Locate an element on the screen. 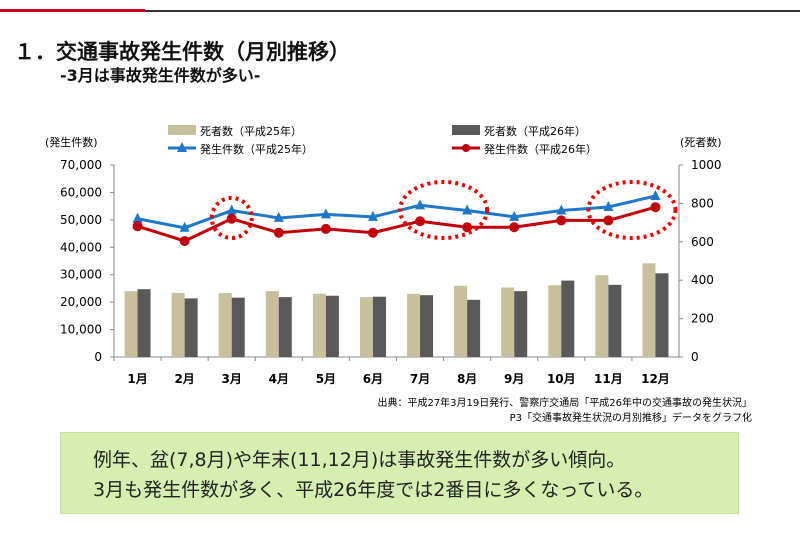 The image size is (800, 535). left-tick-label: 10,000 is located at coordinates (81, 330).